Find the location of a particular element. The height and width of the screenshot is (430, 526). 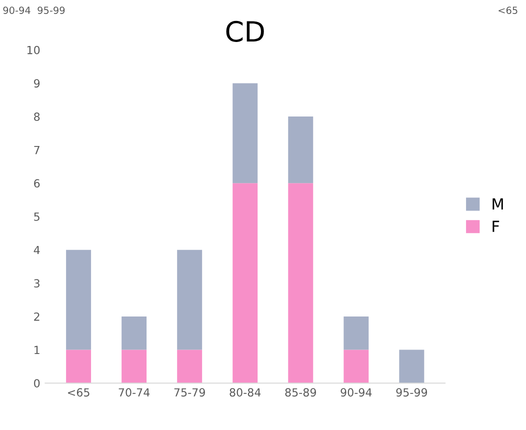

y-tick-label: 2 is located at coordinates (37, 316).